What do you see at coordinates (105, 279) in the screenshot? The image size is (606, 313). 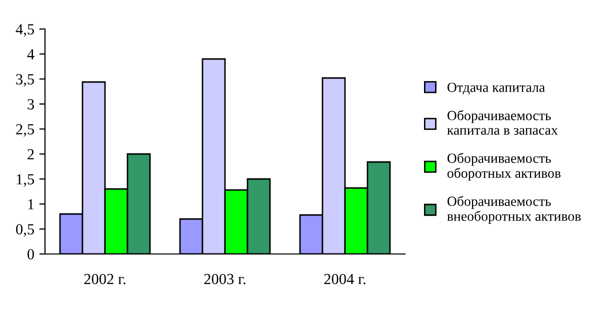 I see `x-tick-label: 2002 г.` at bounding box center [105, 279].